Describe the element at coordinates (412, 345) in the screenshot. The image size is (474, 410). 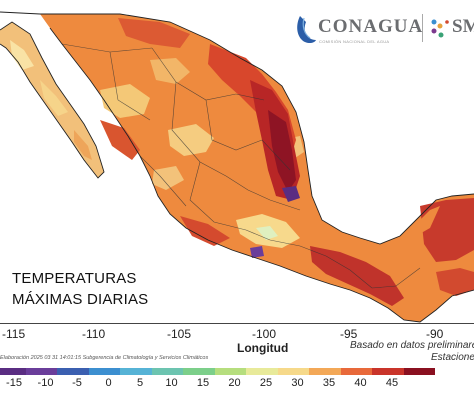
I see `data-source-note: Basado en datos preliminares` at that location.